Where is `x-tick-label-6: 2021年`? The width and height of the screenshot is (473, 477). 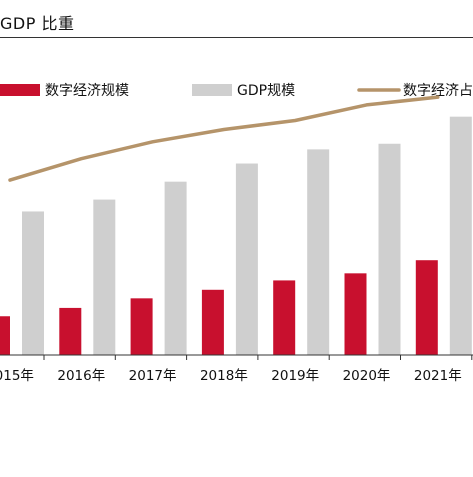
x-tick-label-6: 2021年 is located at coordinates (438, 376).